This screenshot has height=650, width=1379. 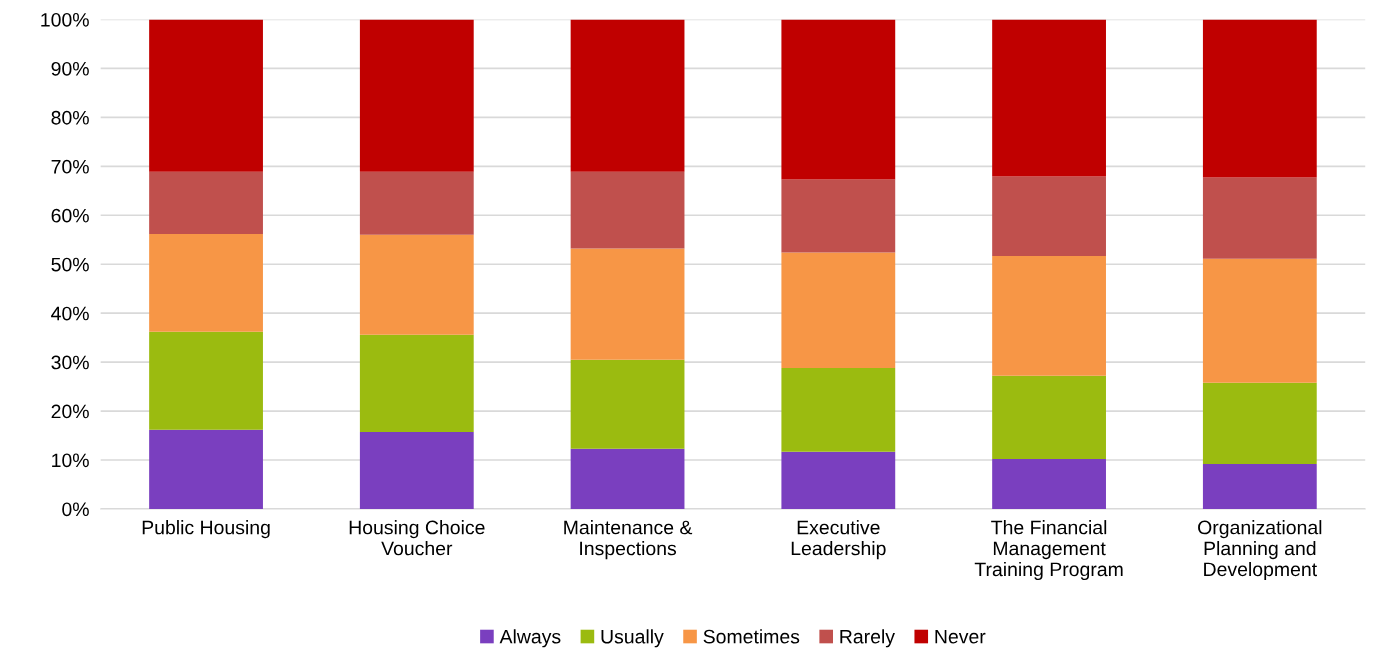 What do you see at coordinates (628, 540) in the screenshot?
I see `x-tick-label: Maintenance & Inspections` at bounding box center [628, 540].